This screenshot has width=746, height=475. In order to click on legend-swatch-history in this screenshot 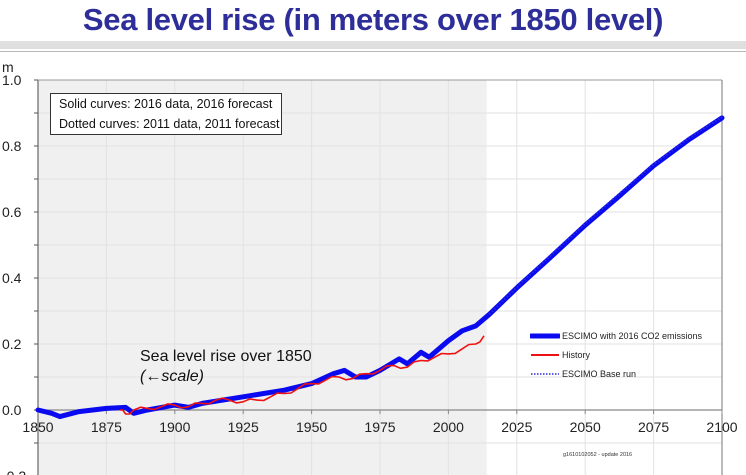, I will do `click(545, 354)`.